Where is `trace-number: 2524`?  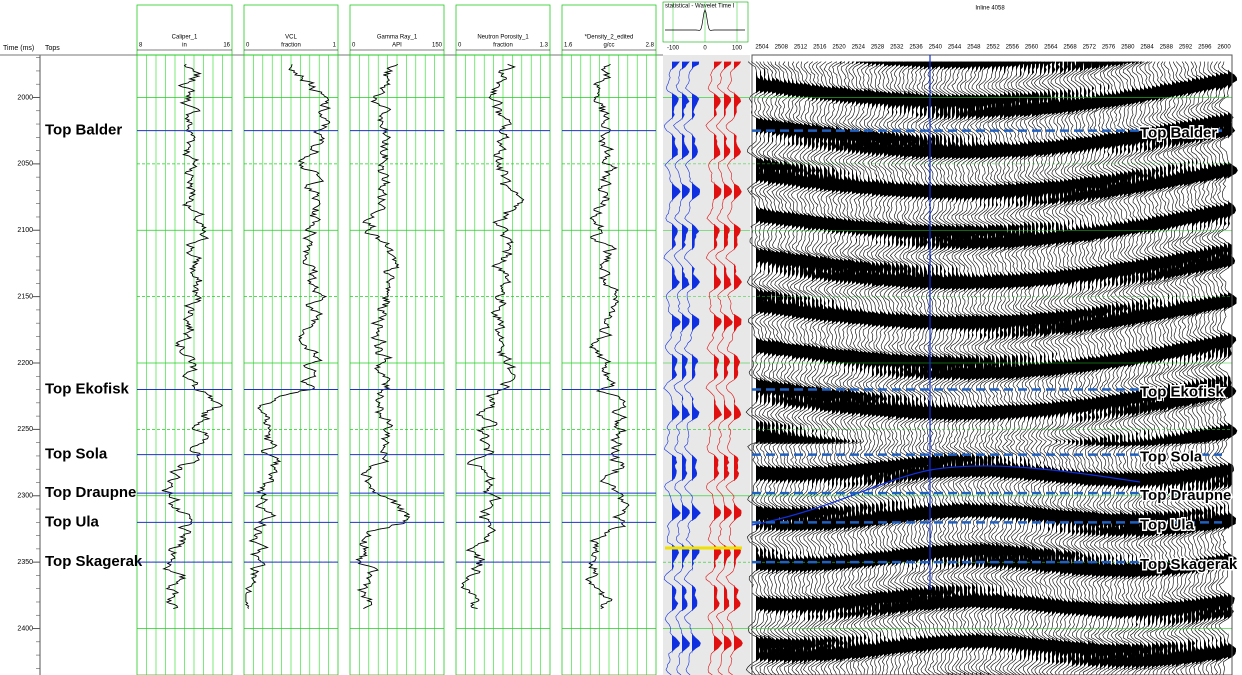
trace-number: 2524 is located at coordinates (859, 48).